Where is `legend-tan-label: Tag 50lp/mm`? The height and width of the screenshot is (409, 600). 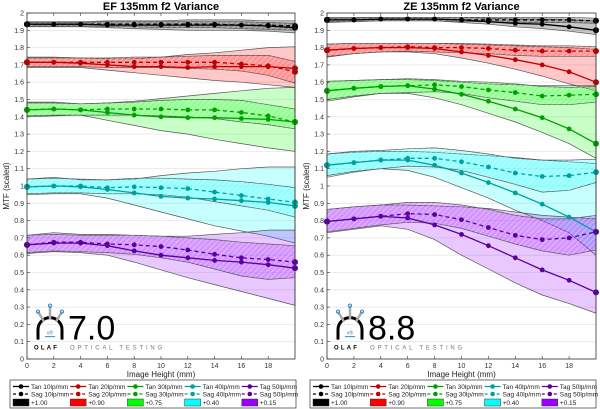
legend-tan-label: Tag 50lp/mm is located at coordinates (578, 387).